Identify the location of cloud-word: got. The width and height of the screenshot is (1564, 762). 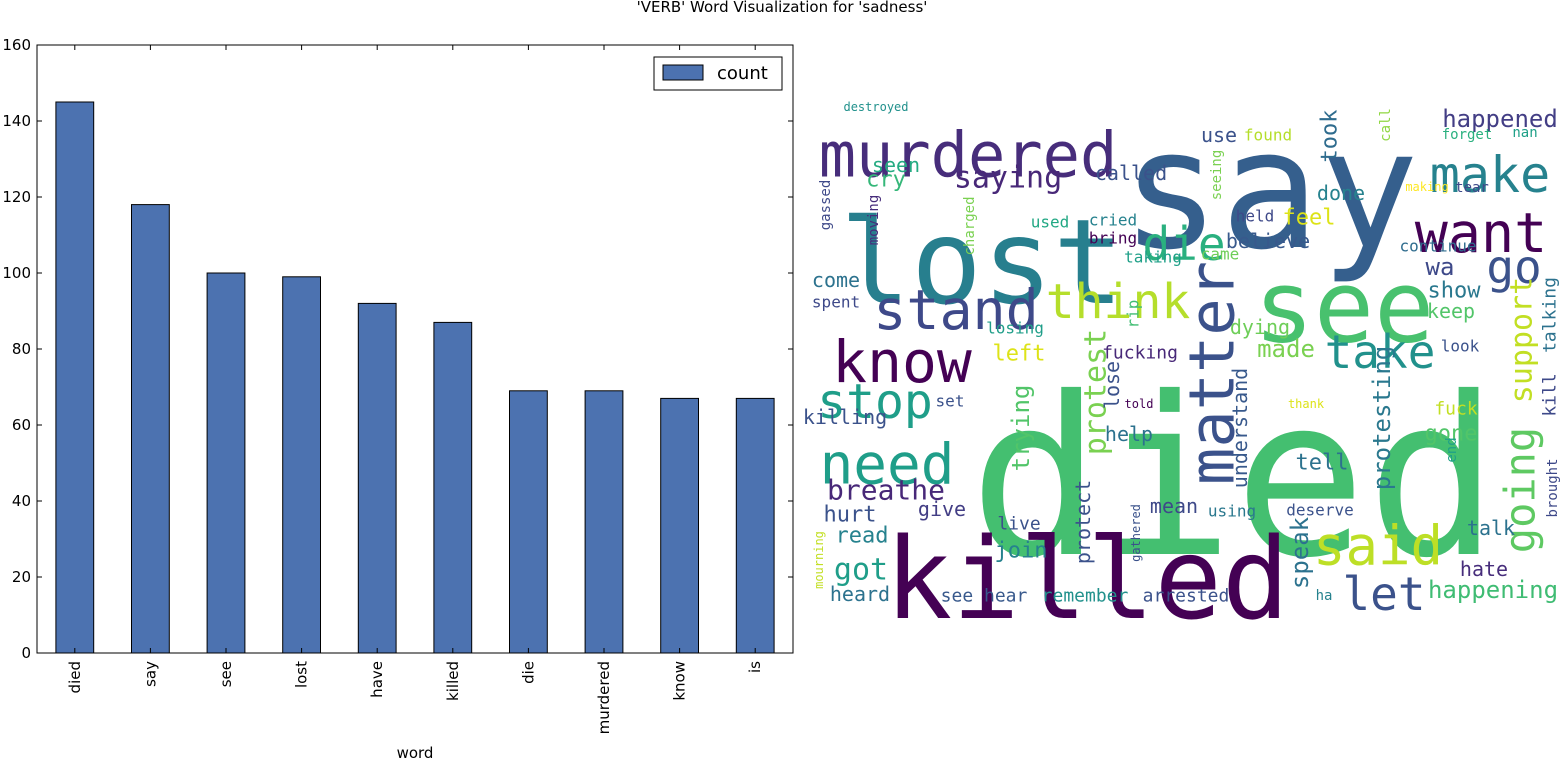
(861, 570).